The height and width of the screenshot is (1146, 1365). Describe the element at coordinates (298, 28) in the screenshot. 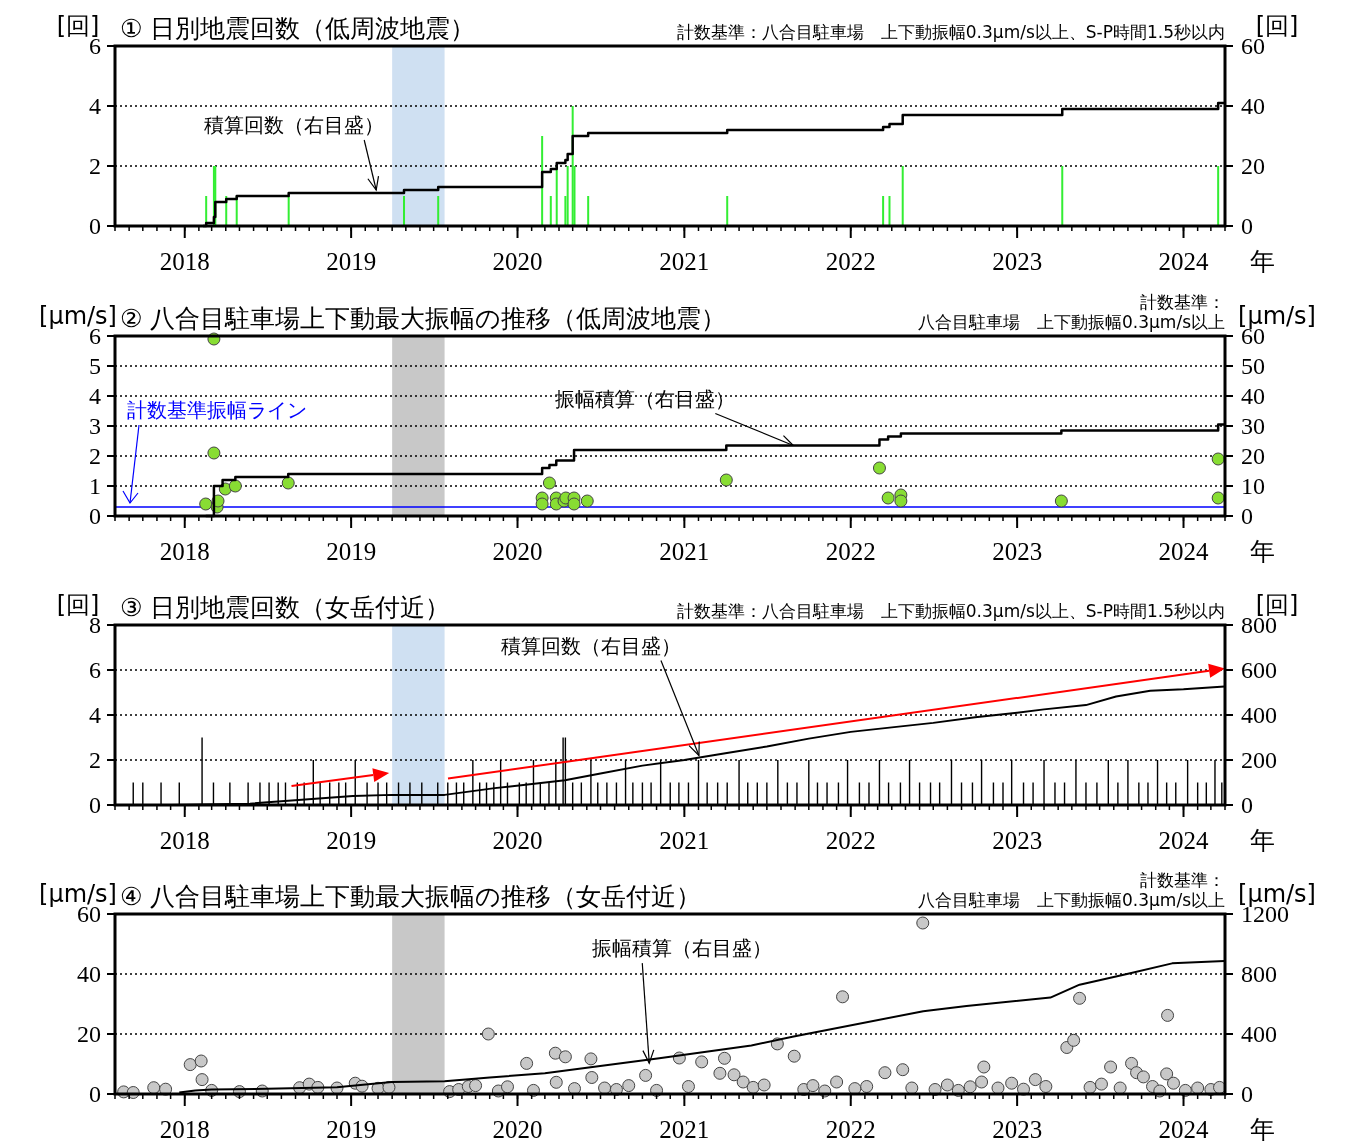

I see `chart-title: ① 日別地震回数（低周波地震）` at that location.